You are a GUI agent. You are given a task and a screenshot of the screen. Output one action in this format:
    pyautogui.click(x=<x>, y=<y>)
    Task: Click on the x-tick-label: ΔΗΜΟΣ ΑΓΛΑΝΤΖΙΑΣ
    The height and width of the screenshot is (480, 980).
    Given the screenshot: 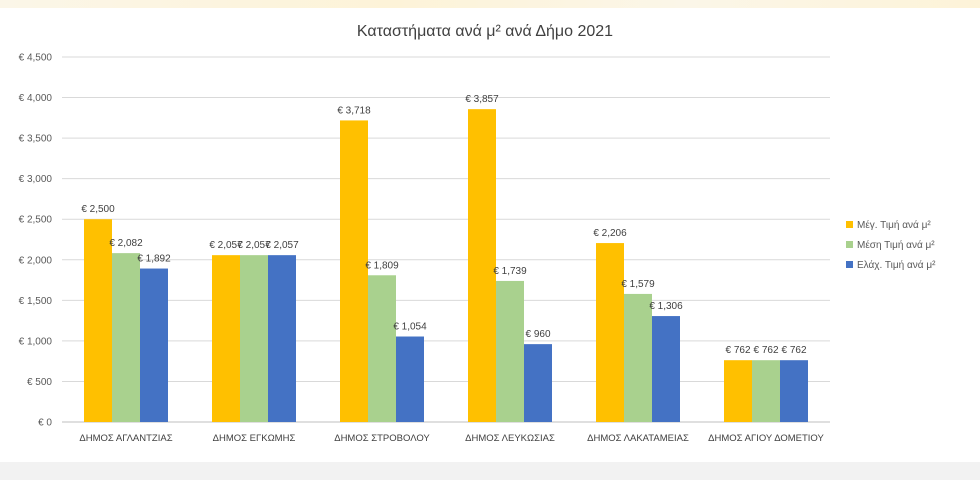 What is the action you would take?
    pyautogui.click(x=125, y=438)
    